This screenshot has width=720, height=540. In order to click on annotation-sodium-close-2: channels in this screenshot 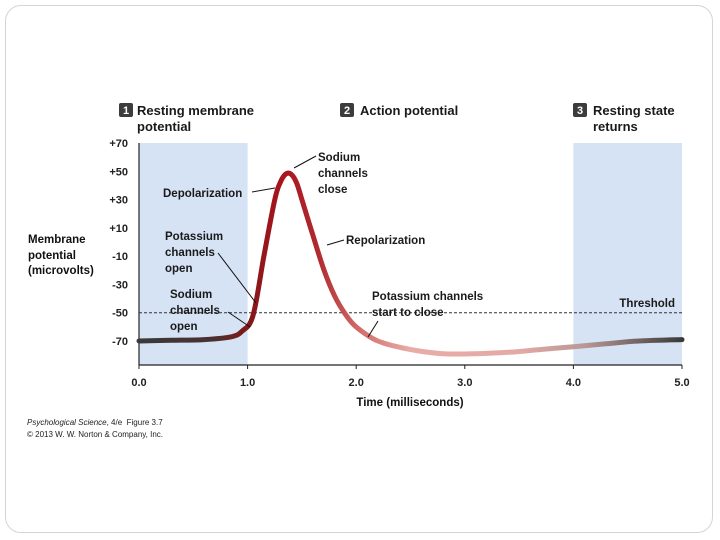, I will do `click(343, 174)`.